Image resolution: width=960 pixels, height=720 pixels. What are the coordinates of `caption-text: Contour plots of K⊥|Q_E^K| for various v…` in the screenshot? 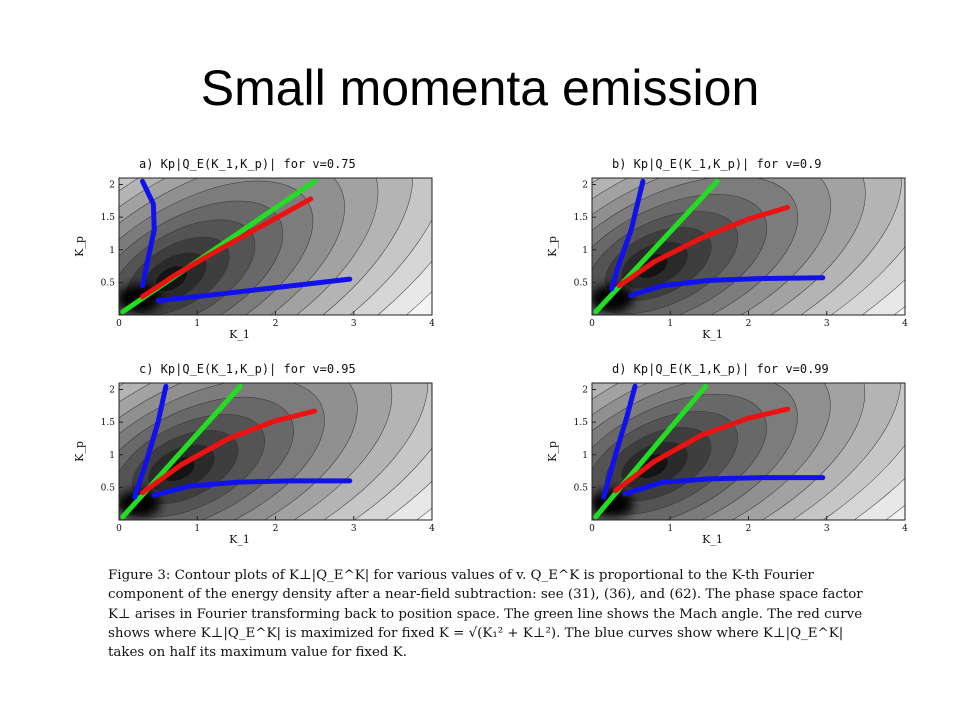 It's located at (485, 614).